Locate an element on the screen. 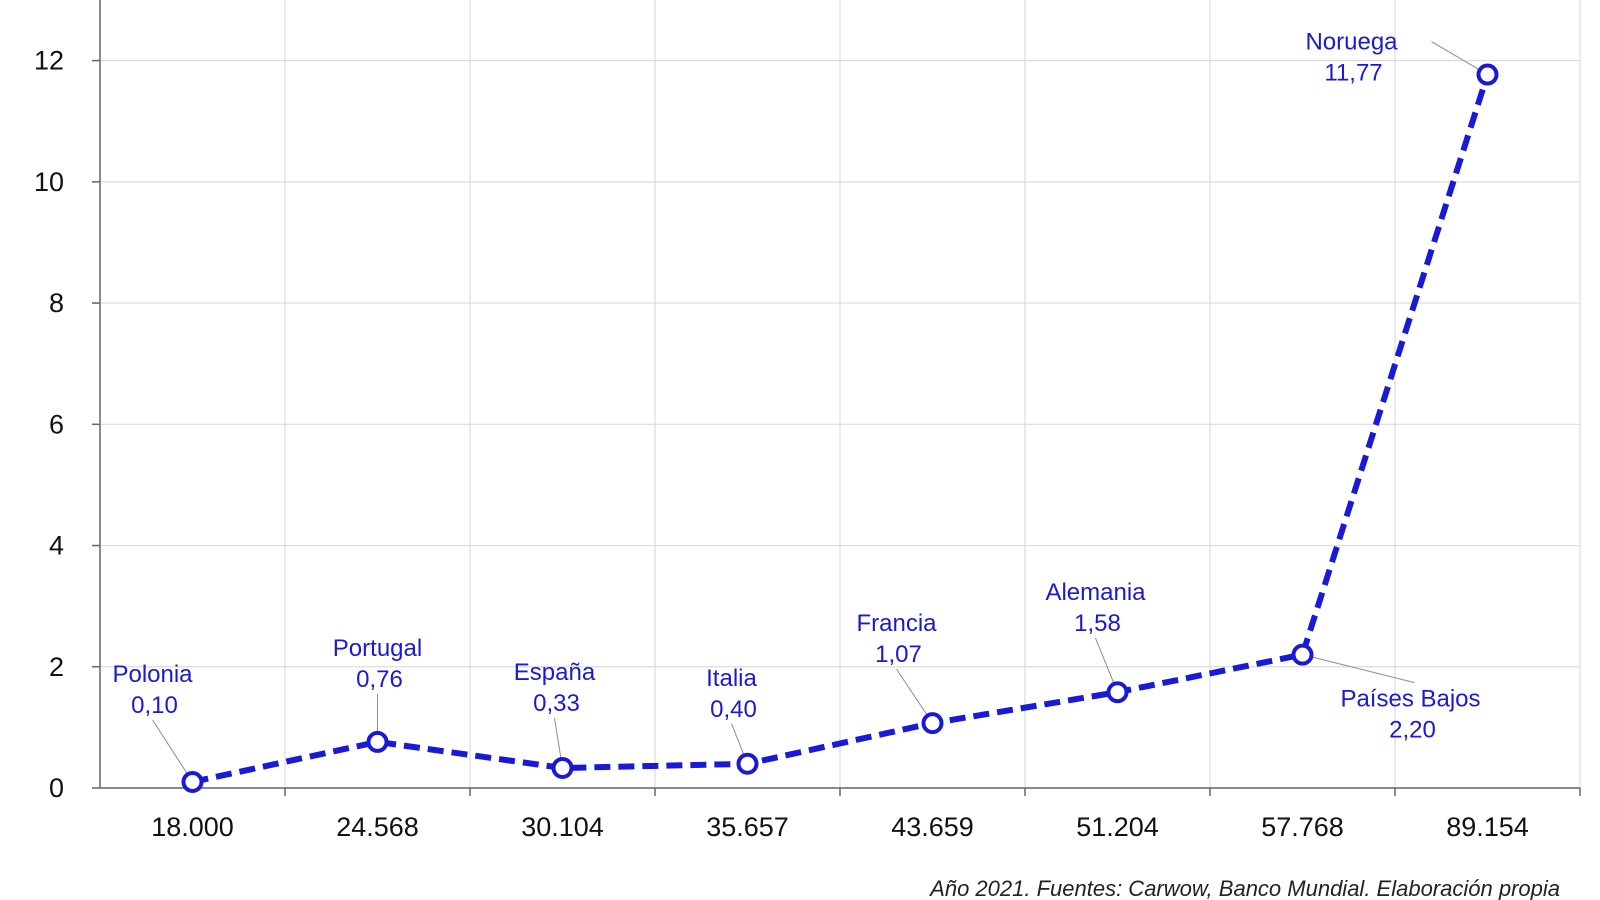 The width and height of the screenshot is (1600, 900). data-label-value: 0,33 is located at coordinates (556, 703).